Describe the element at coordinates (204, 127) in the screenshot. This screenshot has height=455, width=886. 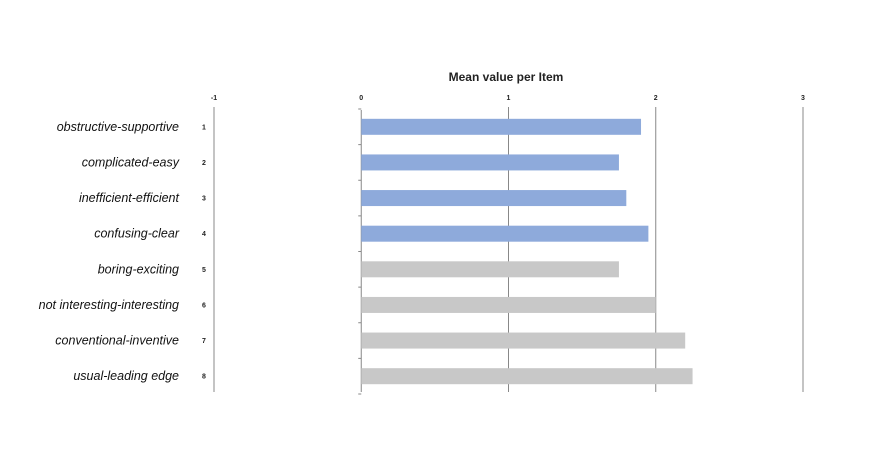
I see `item-number: 1` at that location.